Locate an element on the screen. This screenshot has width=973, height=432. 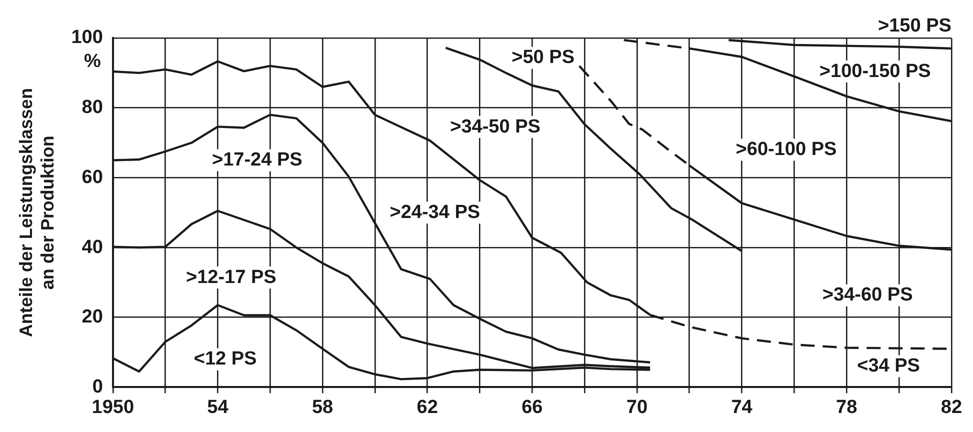
x-tick-label: 54 is located at coordinates (218, 407).